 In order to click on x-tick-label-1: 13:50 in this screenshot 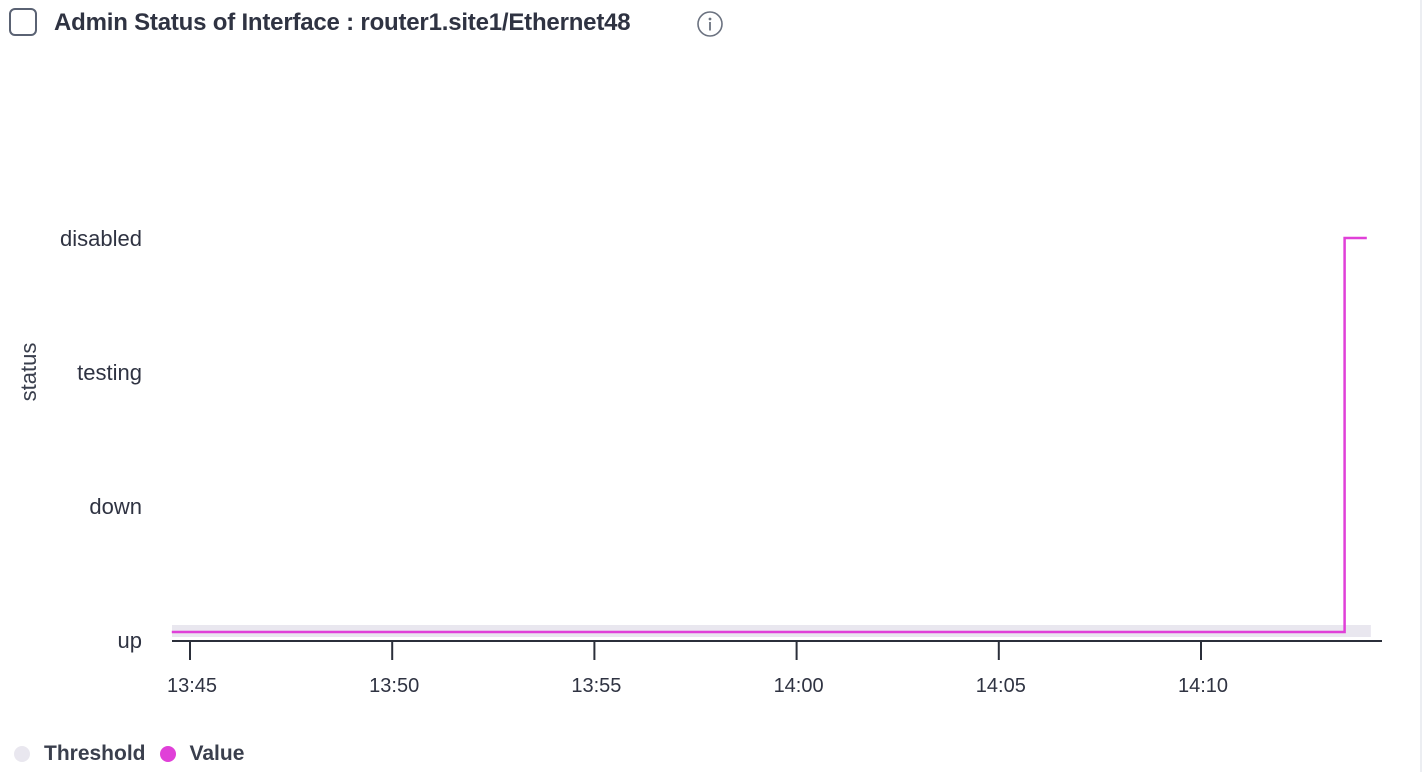, I will do `click(394, 686)`.